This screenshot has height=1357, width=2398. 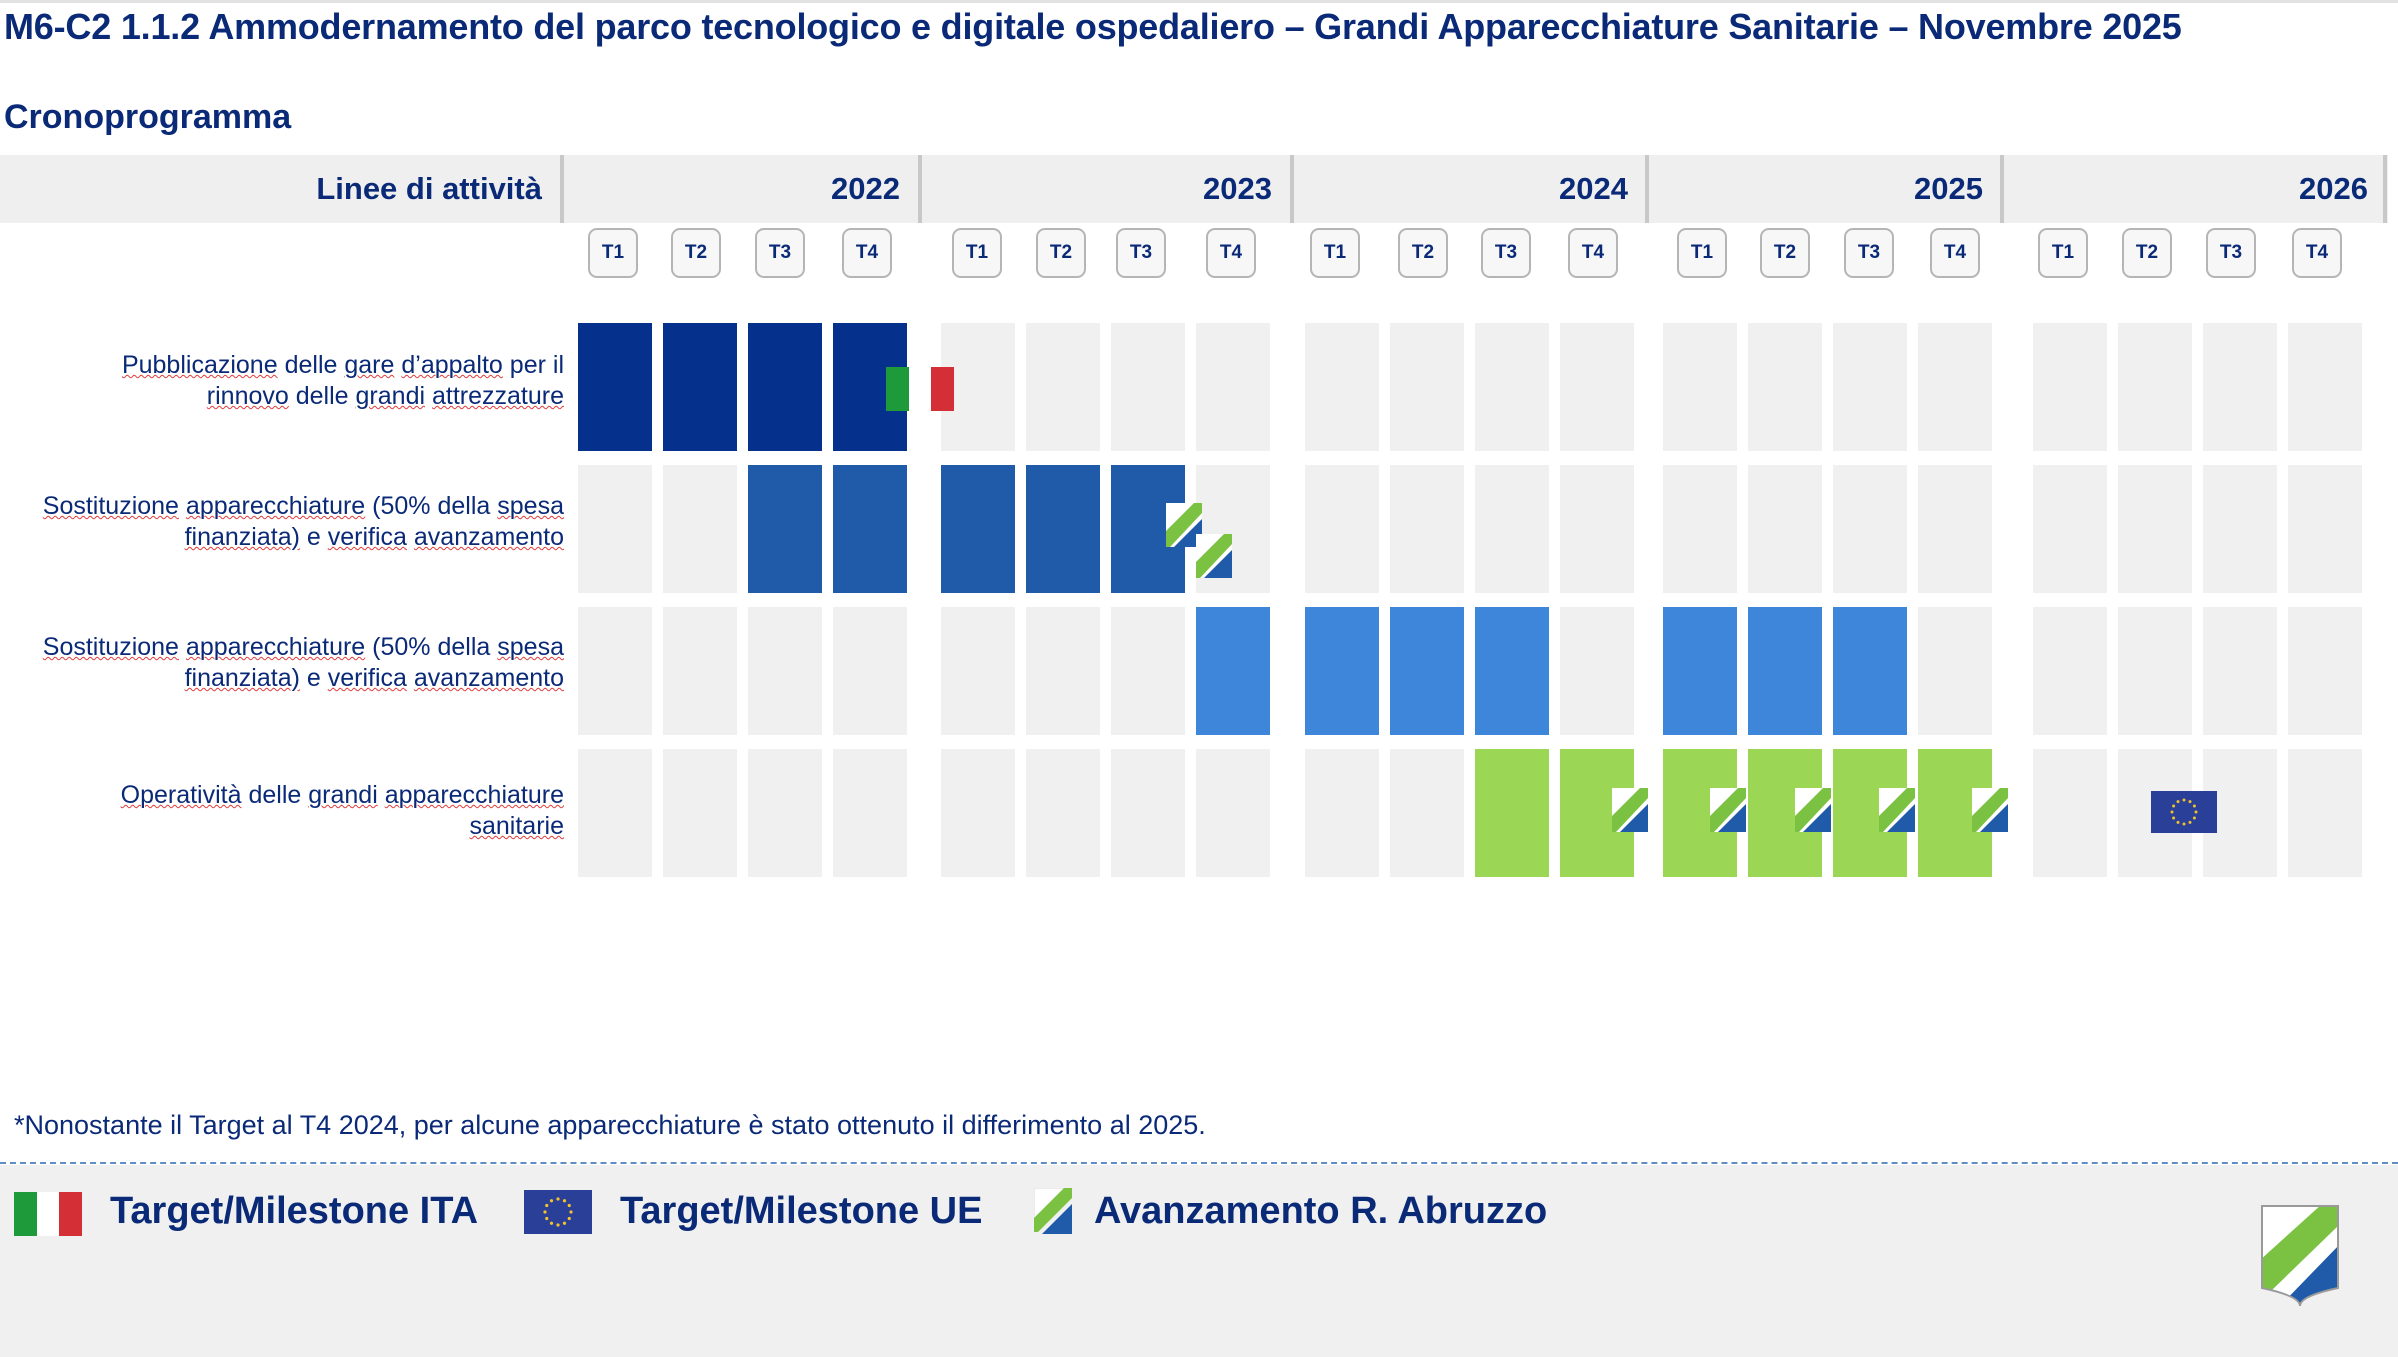 What do you see at coordinates (1321, 1211) in the screenshot?
I see `legend-abruzzo: Avanzamento R. Abruzzo` at bounding box center [1321, 1211].